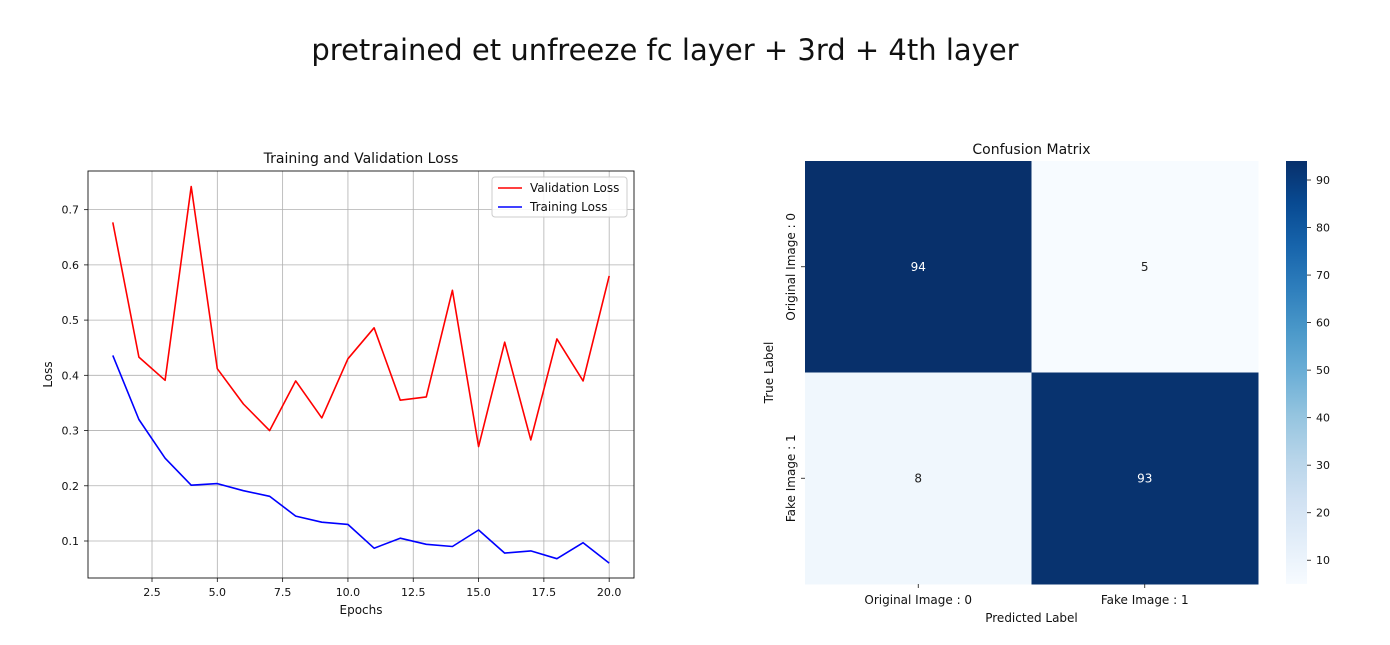 The width and height of the screenshot is (1390, 645). What do you see at coordinates (71, 265) in the screenshot?
I see `y-tick-label: 0.6` at bounding box center [71, 265].